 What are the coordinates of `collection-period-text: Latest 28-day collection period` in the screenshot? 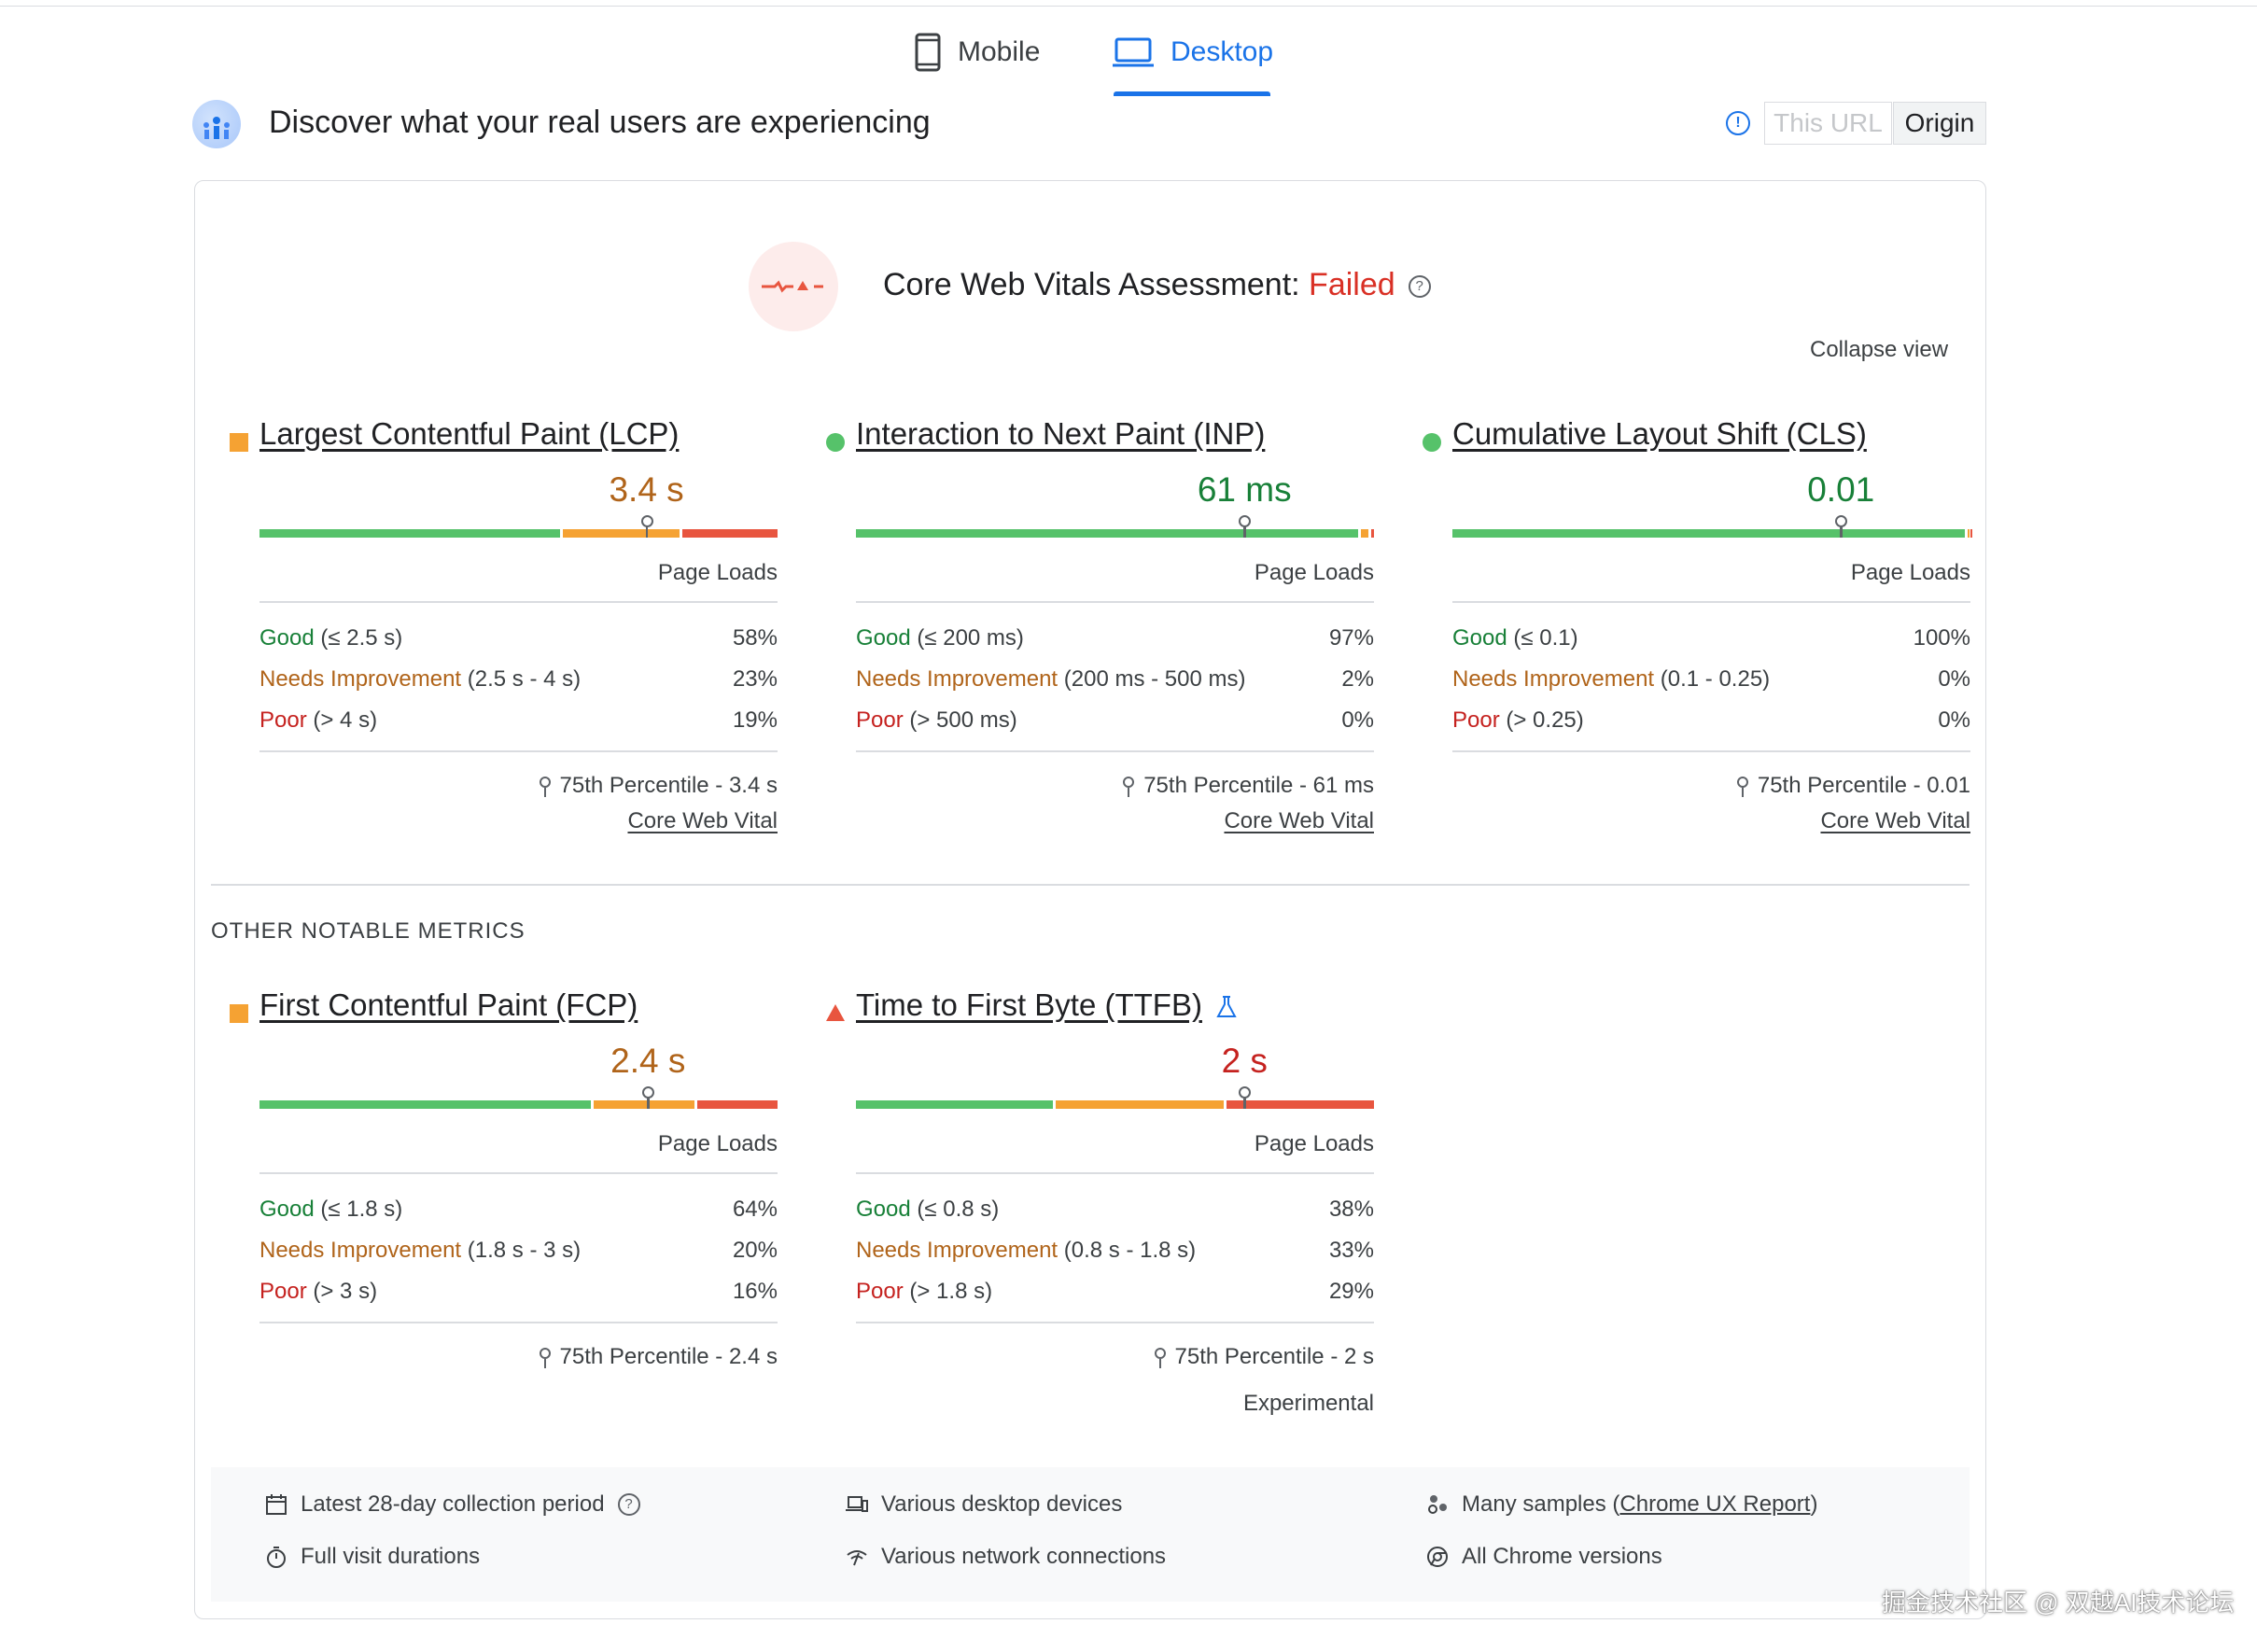 It's located at (453, 1504).